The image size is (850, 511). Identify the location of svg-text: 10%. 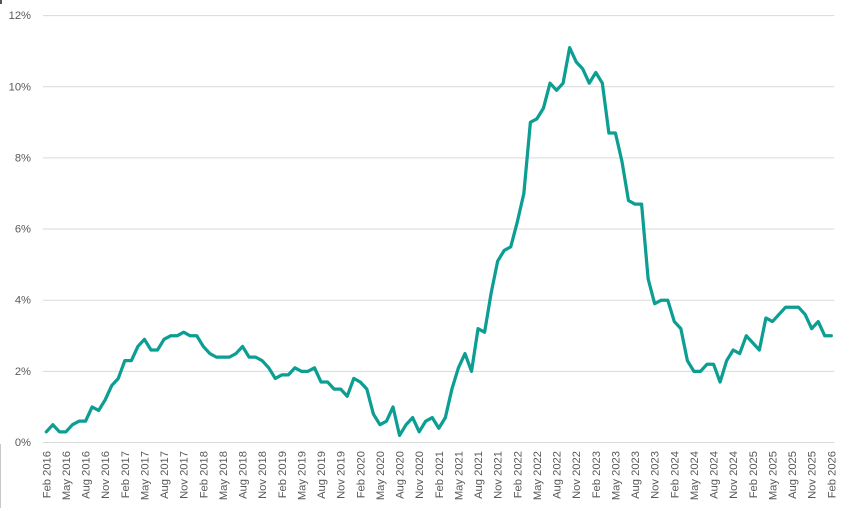
(20, 87).